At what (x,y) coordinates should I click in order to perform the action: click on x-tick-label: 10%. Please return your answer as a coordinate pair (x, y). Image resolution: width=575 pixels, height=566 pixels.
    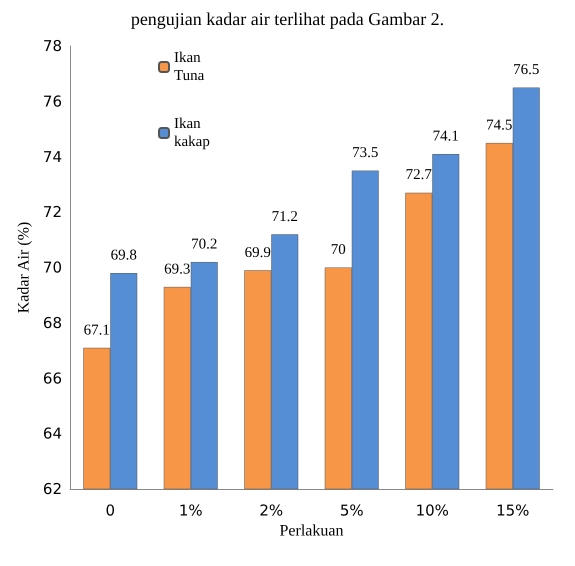
    Looking at the image, I should click on (432, 511).